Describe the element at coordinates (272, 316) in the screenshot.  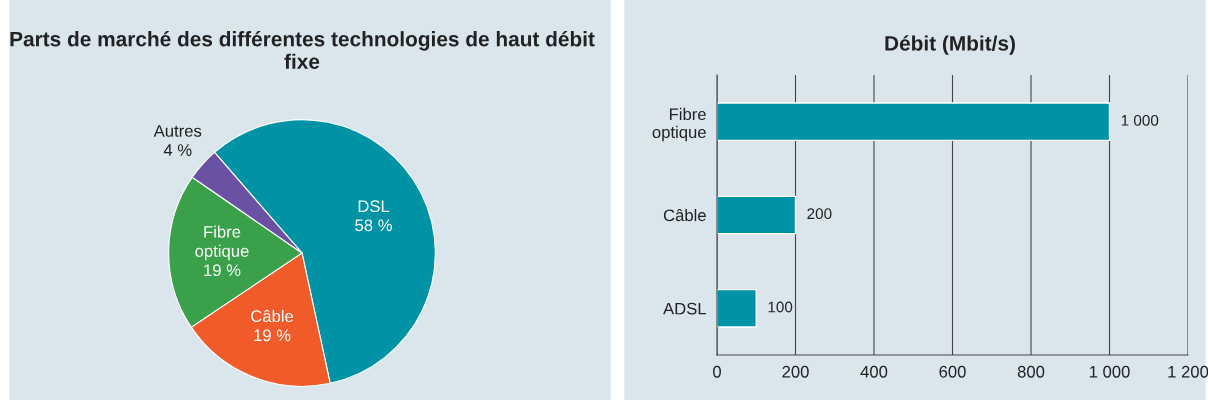
I see `slice-label: Câble` at that location.